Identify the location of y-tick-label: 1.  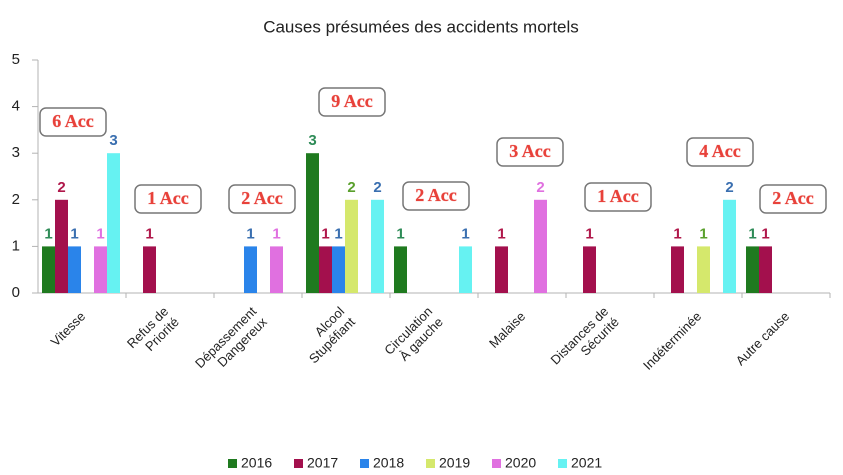
(16, 245).